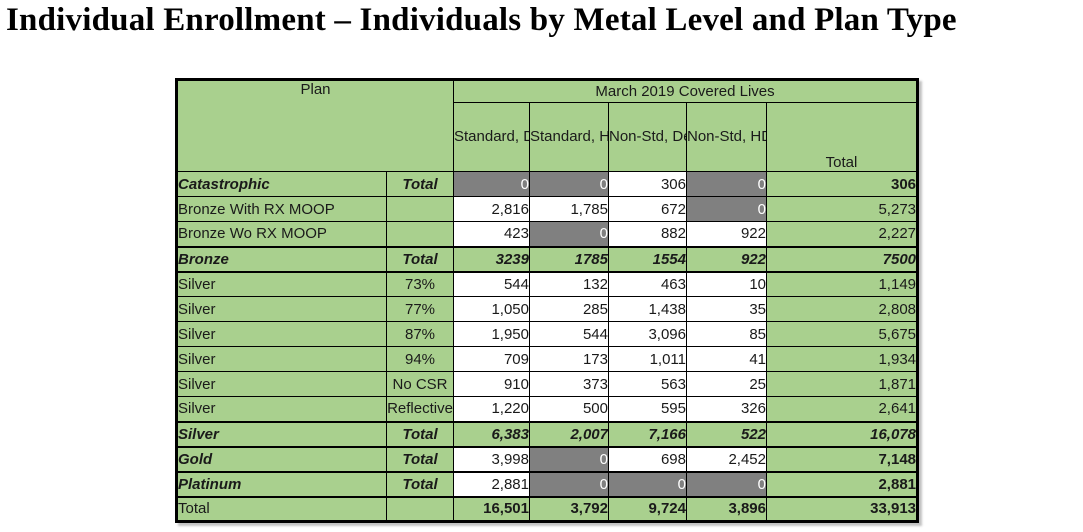 This screenshot has width=1083, height=532. I want to click on table-row: Total 16,501 3,792 9,724 3,896 33,913, so click(547, 508).